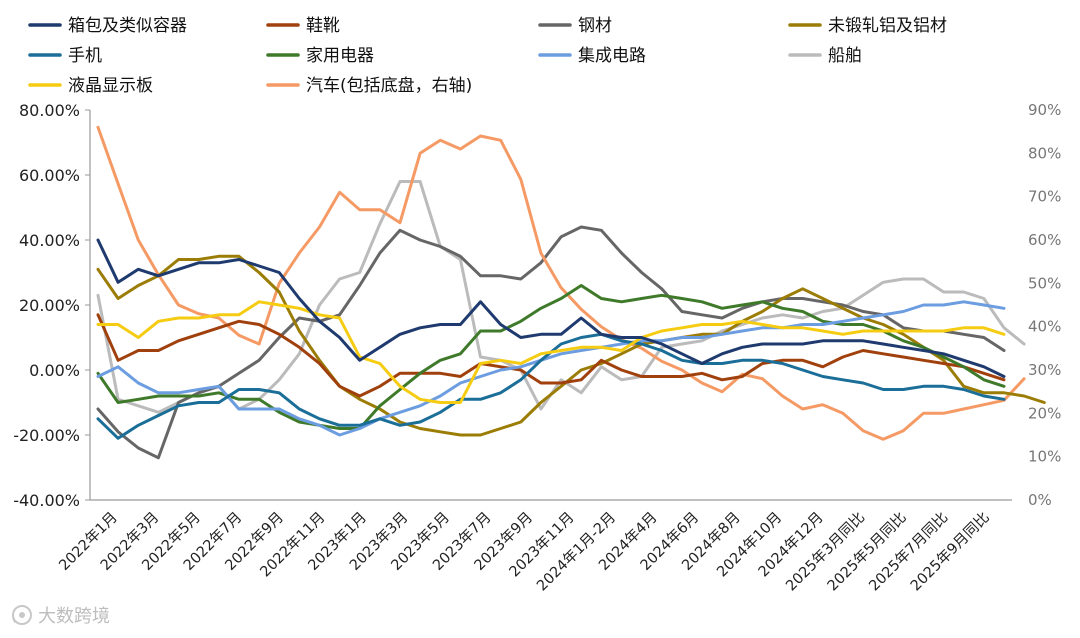 This screenshot has height=638, width=1080. Describe the element at coordinates (110, 86) in the screenshot. I see `legend-label: 液晶显示板` at that location.